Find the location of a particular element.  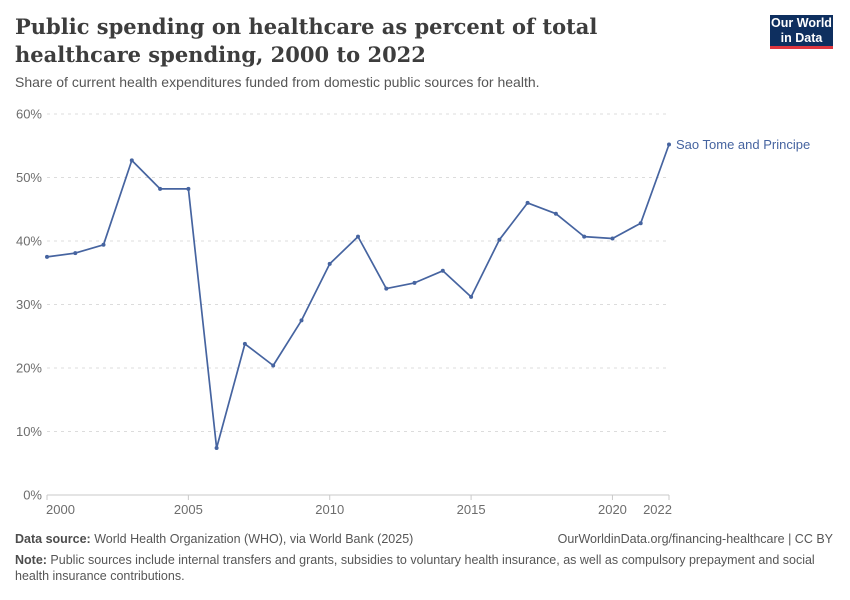

x-tick-label: 2000 is located at coordinates (60, 509).